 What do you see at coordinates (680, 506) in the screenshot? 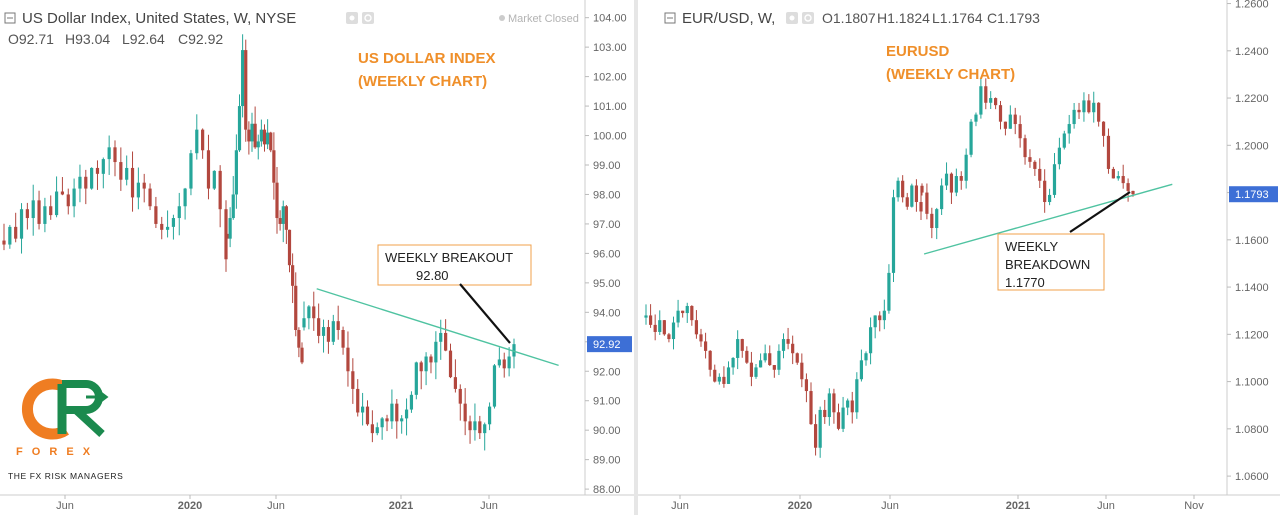
I see `time-tick-label: Jun` at bounding box center [680, 506].